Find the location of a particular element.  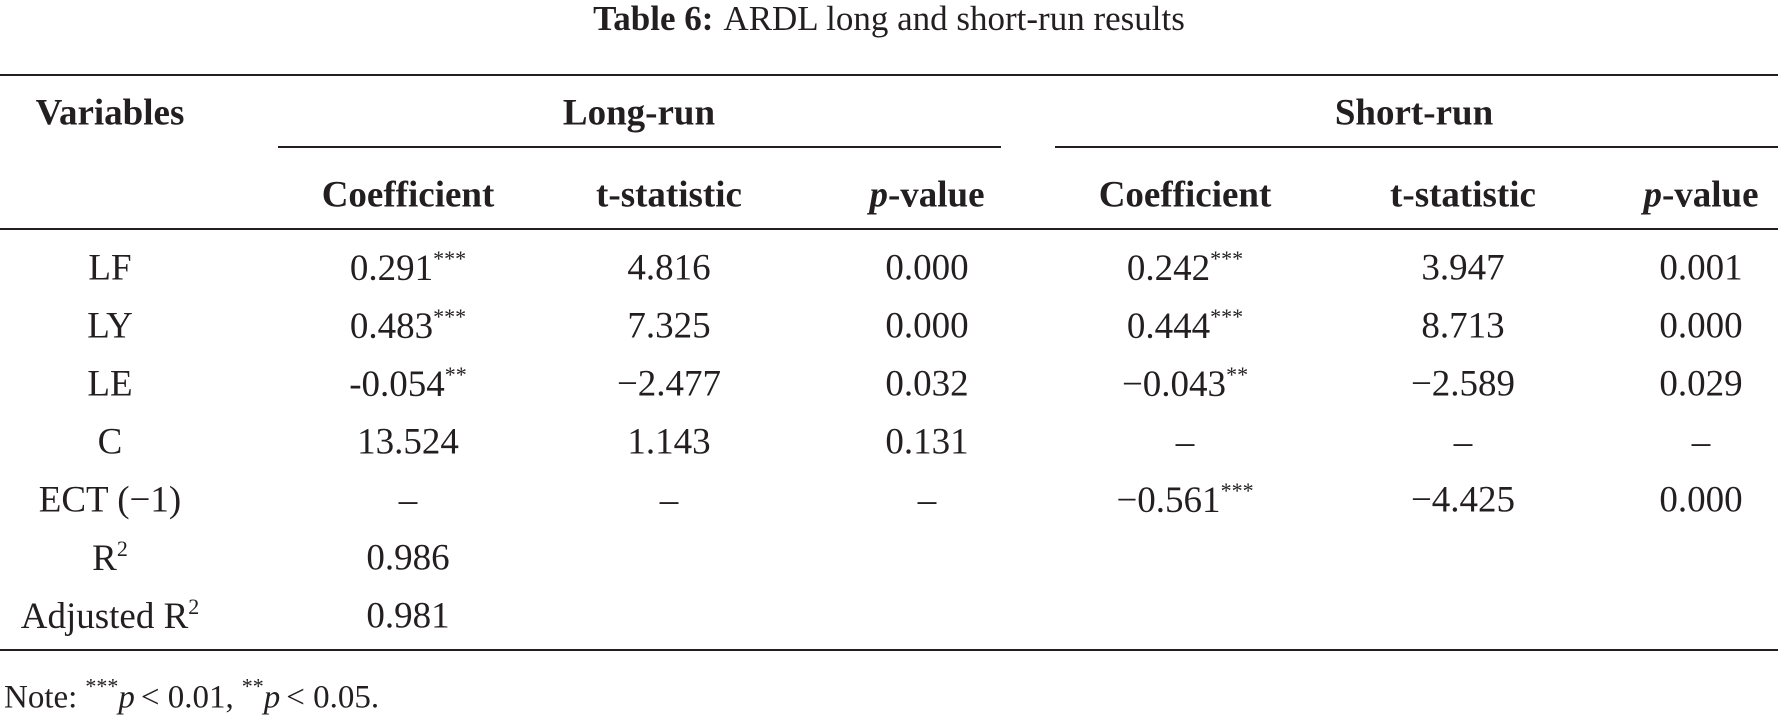

header-rule is located at coordinates (889, 229).